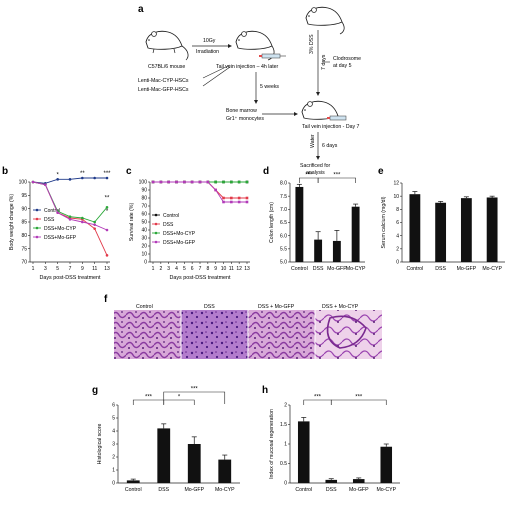 The width and height of the screenshot is (507, 516). What do you see at coordinates (330, 146) in the screenshot?
I see `days6-label: 6 days` at bounding box center [330, 146].